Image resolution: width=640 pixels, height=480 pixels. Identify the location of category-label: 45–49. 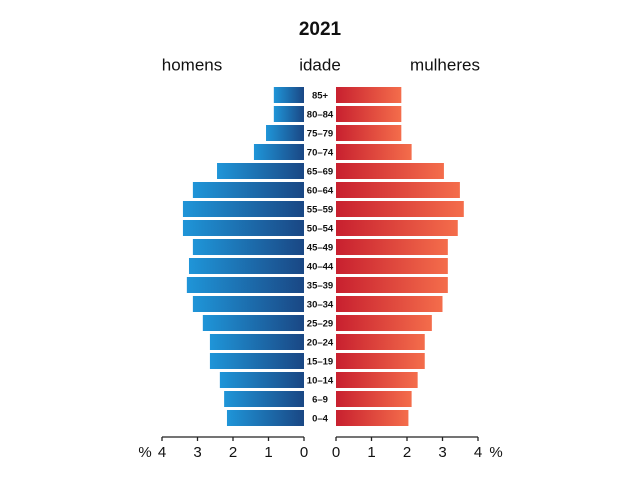
(320, 248).